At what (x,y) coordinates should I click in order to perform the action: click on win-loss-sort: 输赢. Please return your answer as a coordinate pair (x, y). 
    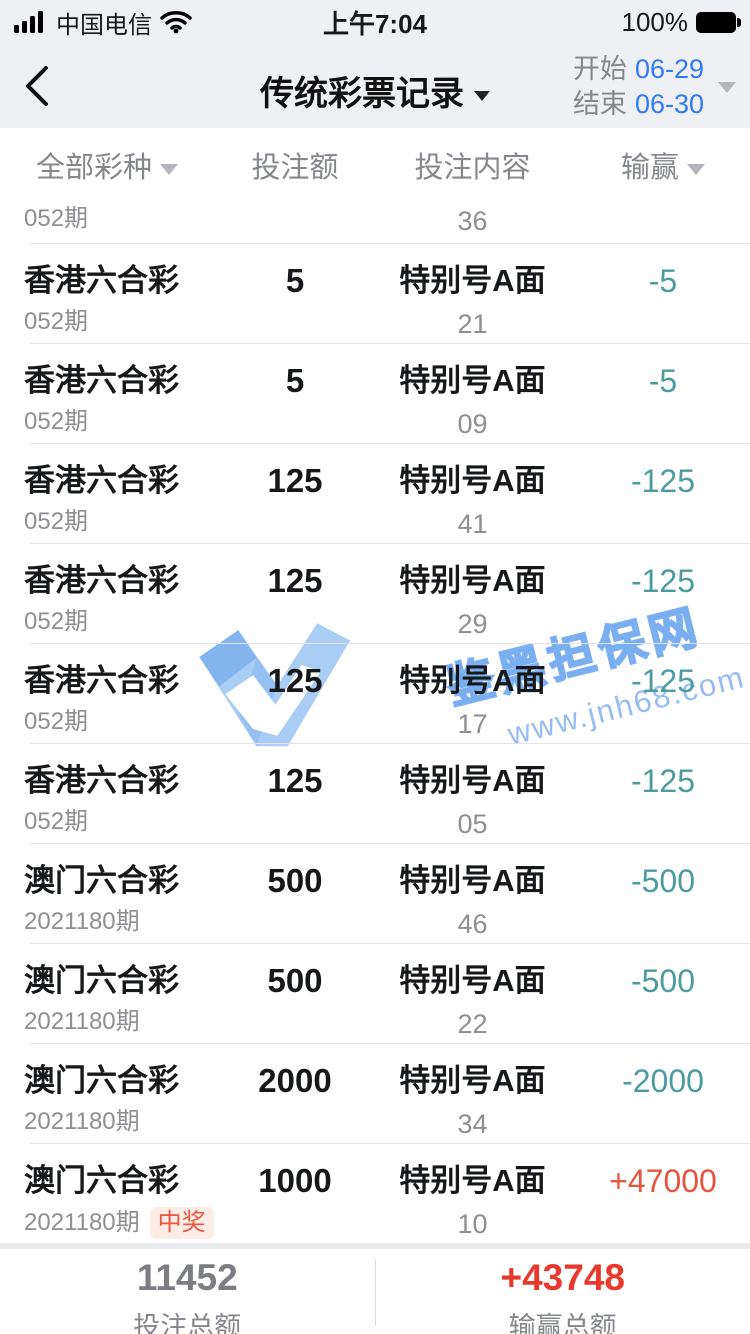
    Looking at the image, I should click on (663, 165).